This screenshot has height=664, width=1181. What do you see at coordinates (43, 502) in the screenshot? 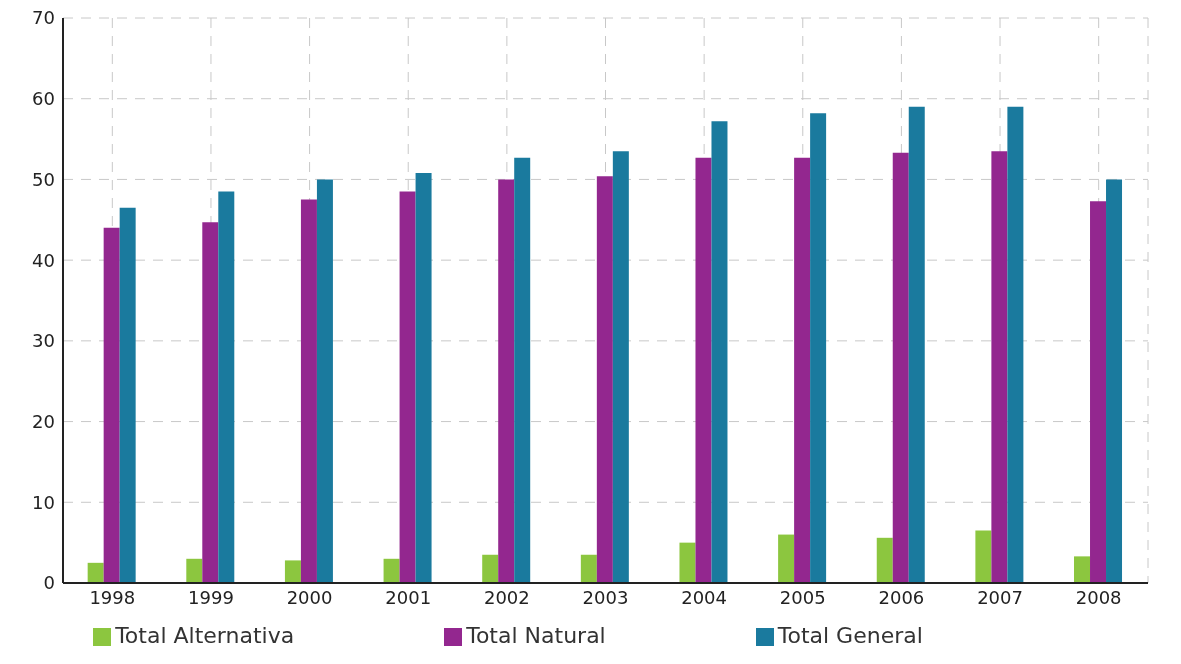
I see `y-tick-label: 10` at bounding box center [43, 502].